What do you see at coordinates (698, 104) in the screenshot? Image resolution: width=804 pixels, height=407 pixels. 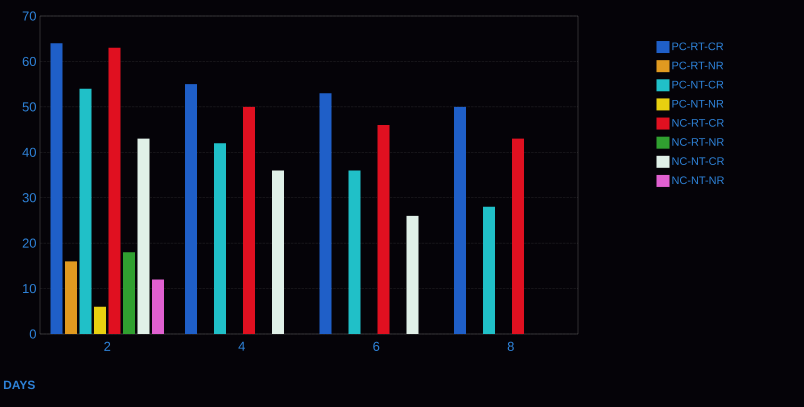 I see `legend-label: PC-NT-NR` at bounding box center [698, 104].